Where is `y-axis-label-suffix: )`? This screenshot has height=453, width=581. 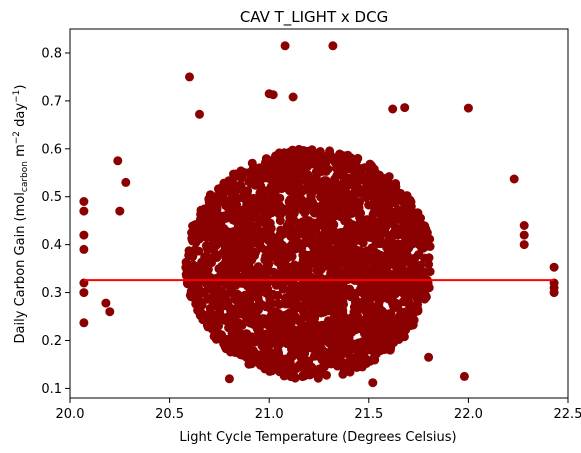
y-axis-label-suffix: ) is located at coordinates (20, 87).